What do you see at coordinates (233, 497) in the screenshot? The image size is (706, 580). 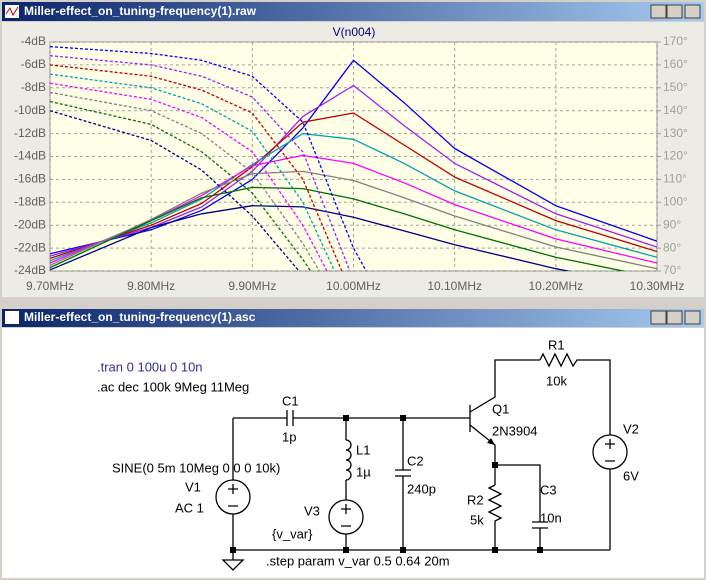 I see `v1` at bounding box center [233, 497].